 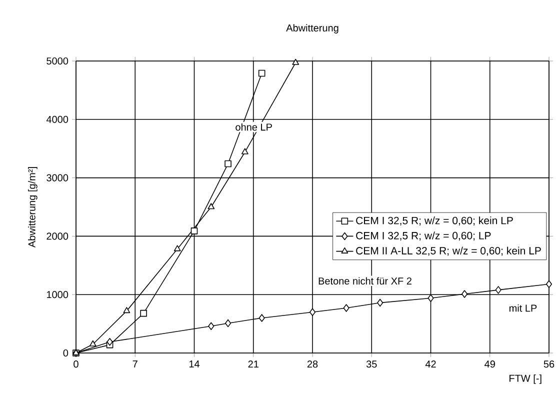 What do you see at coordinates (65, 353) in the screenshot?
I see `y-tick-label: 0` at bounding box center [65, 353].